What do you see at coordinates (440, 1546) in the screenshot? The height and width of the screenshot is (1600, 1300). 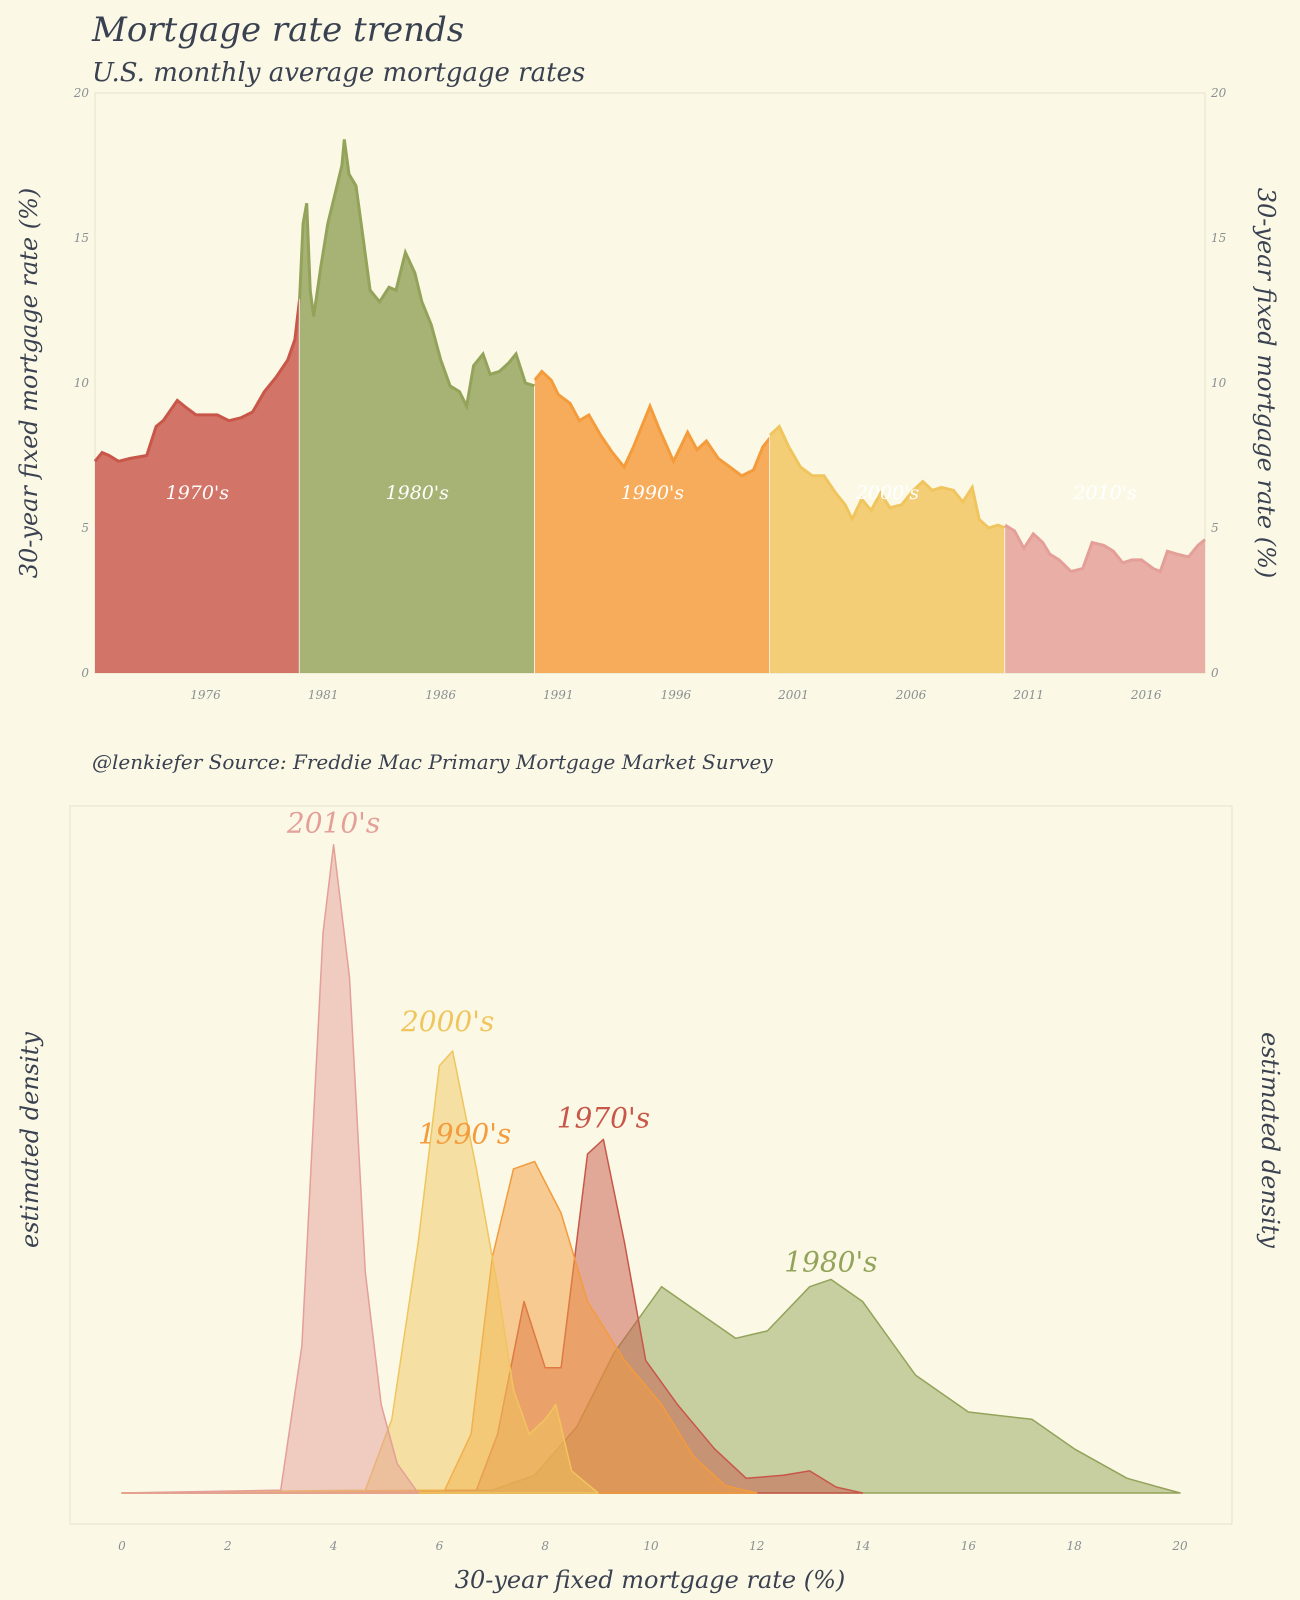 I see `density-x-tick-label: 6` at bounding box center [440, 1546].